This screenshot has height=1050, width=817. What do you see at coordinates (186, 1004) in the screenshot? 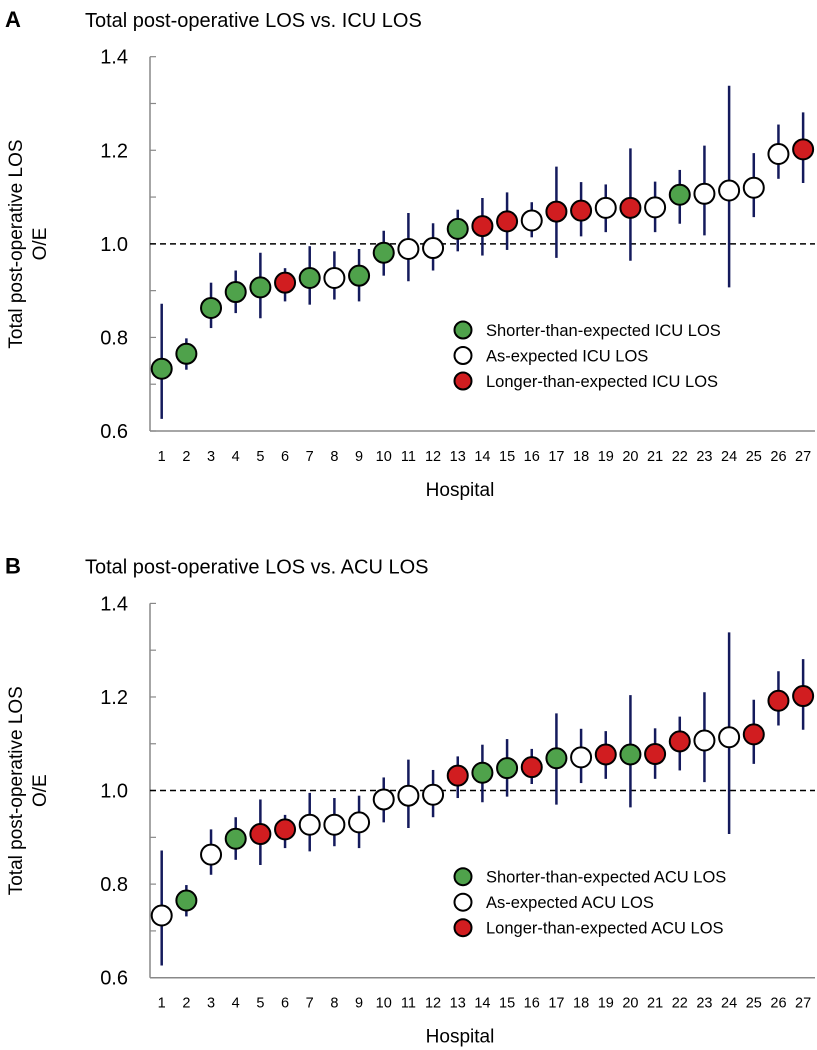
I see `x-tick-label: 2` at bounding box center [186, 1004].